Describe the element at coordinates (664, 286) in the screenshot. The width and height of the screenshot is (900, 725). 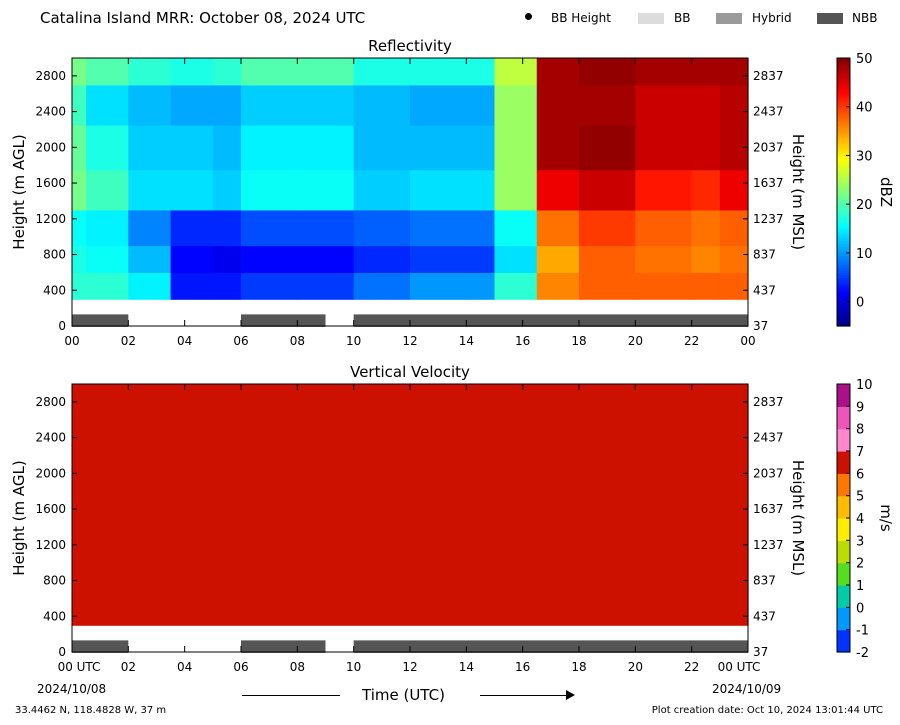
I see `data-cell-p1-r0-c14` at that location.